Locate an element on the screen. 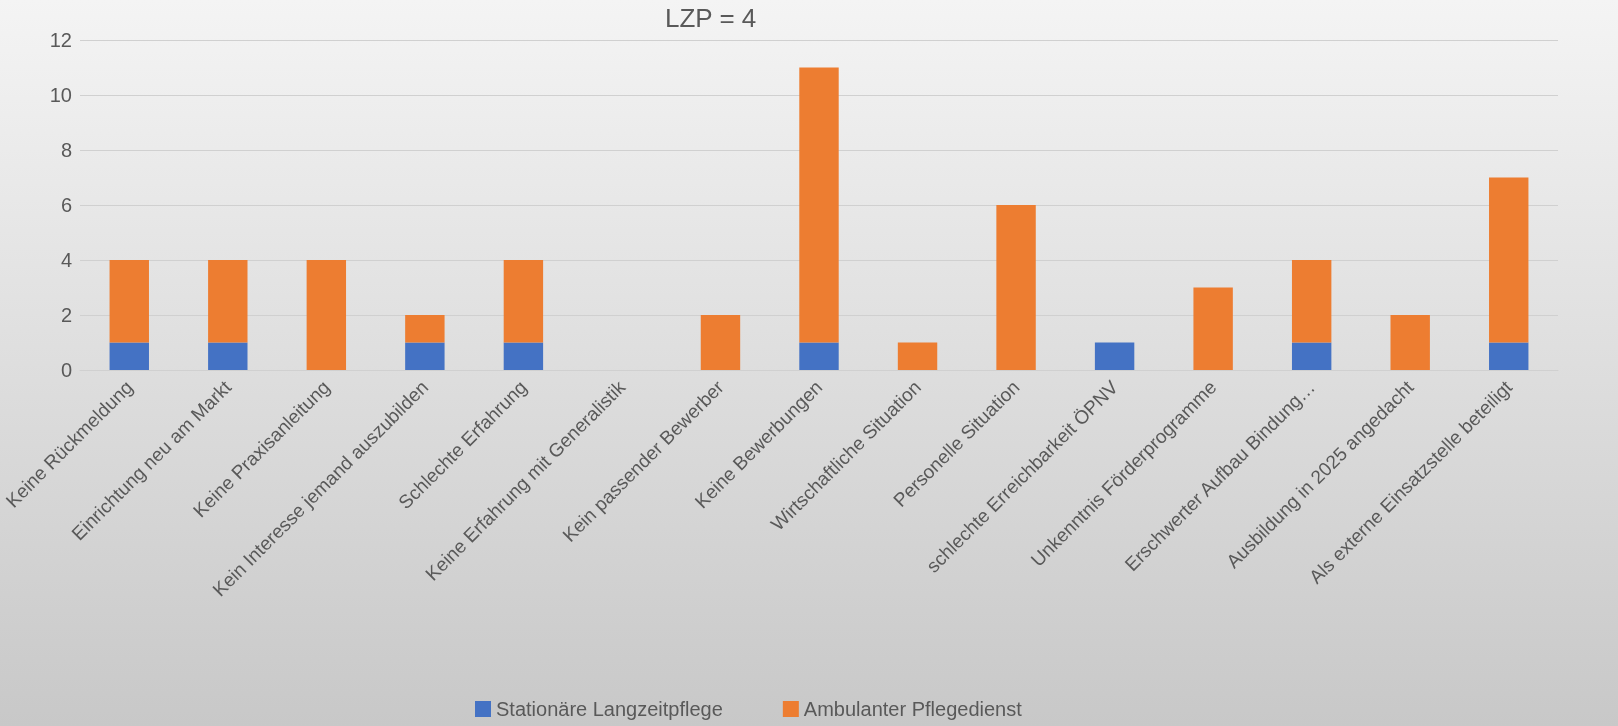  y-tick-label: 8 is located at coordinates (66, 150).